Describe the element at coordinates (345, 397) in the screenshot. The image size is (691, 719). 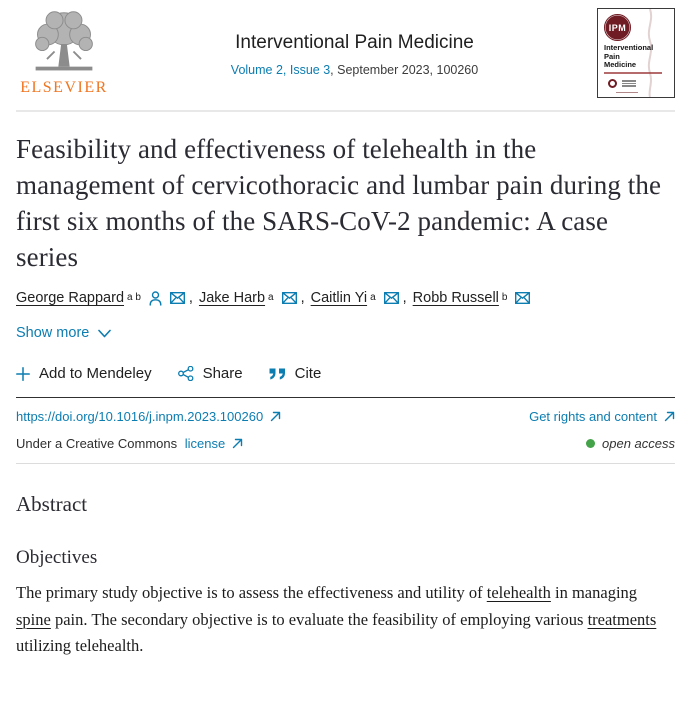
I see `meta-top-divider` at that location.